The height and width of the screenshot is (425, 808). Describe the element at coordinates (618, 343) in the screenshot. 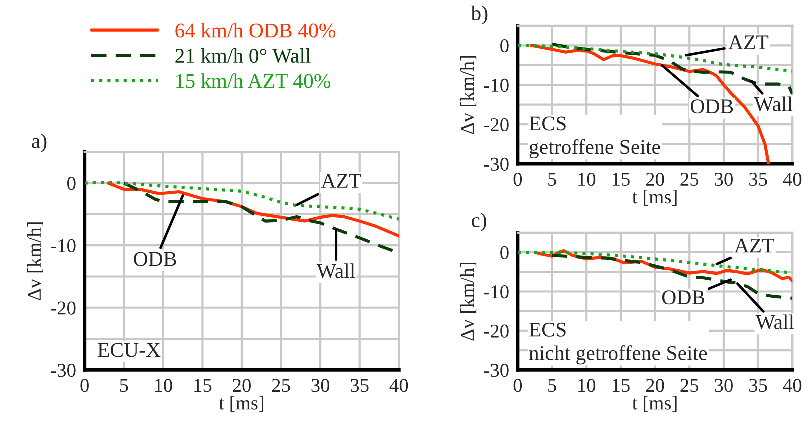

I see `annotation: ECS nicht getroffene Seite` at that location.